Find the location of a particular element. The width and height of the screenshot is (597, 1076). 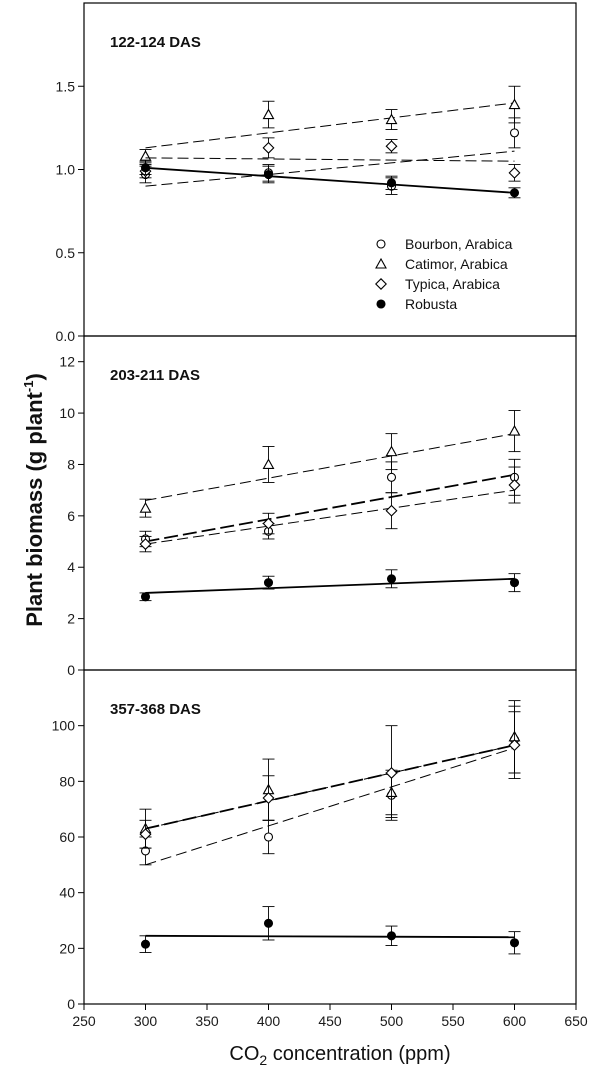

y-tick-label: 40 is located at coordinates (67, 893).